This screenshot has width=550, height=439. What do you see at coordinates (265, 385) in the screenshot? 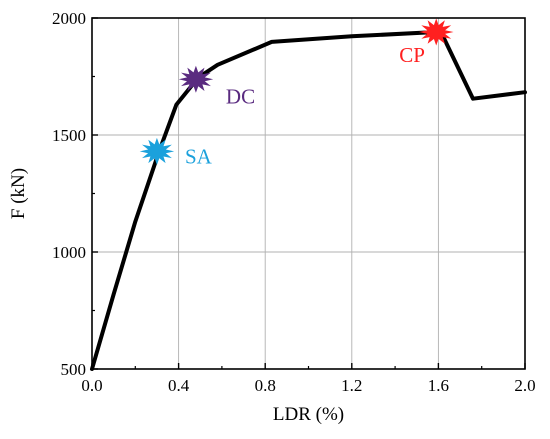
I see `x-tick-label: 0.8` at bounding box center [265, 385].